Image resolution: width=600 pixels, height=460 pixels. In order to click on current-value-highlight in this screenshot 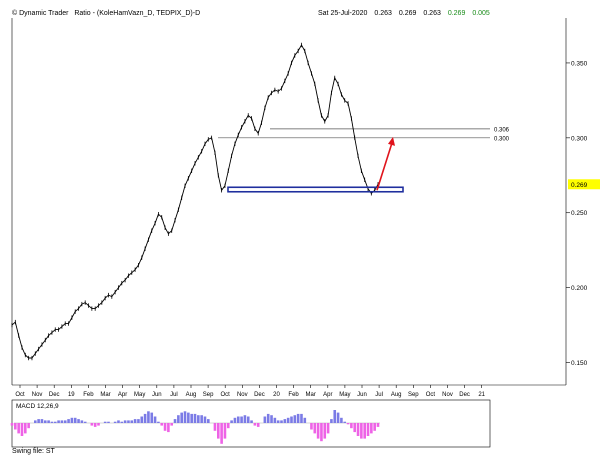, I will do `click(584, 184)`.